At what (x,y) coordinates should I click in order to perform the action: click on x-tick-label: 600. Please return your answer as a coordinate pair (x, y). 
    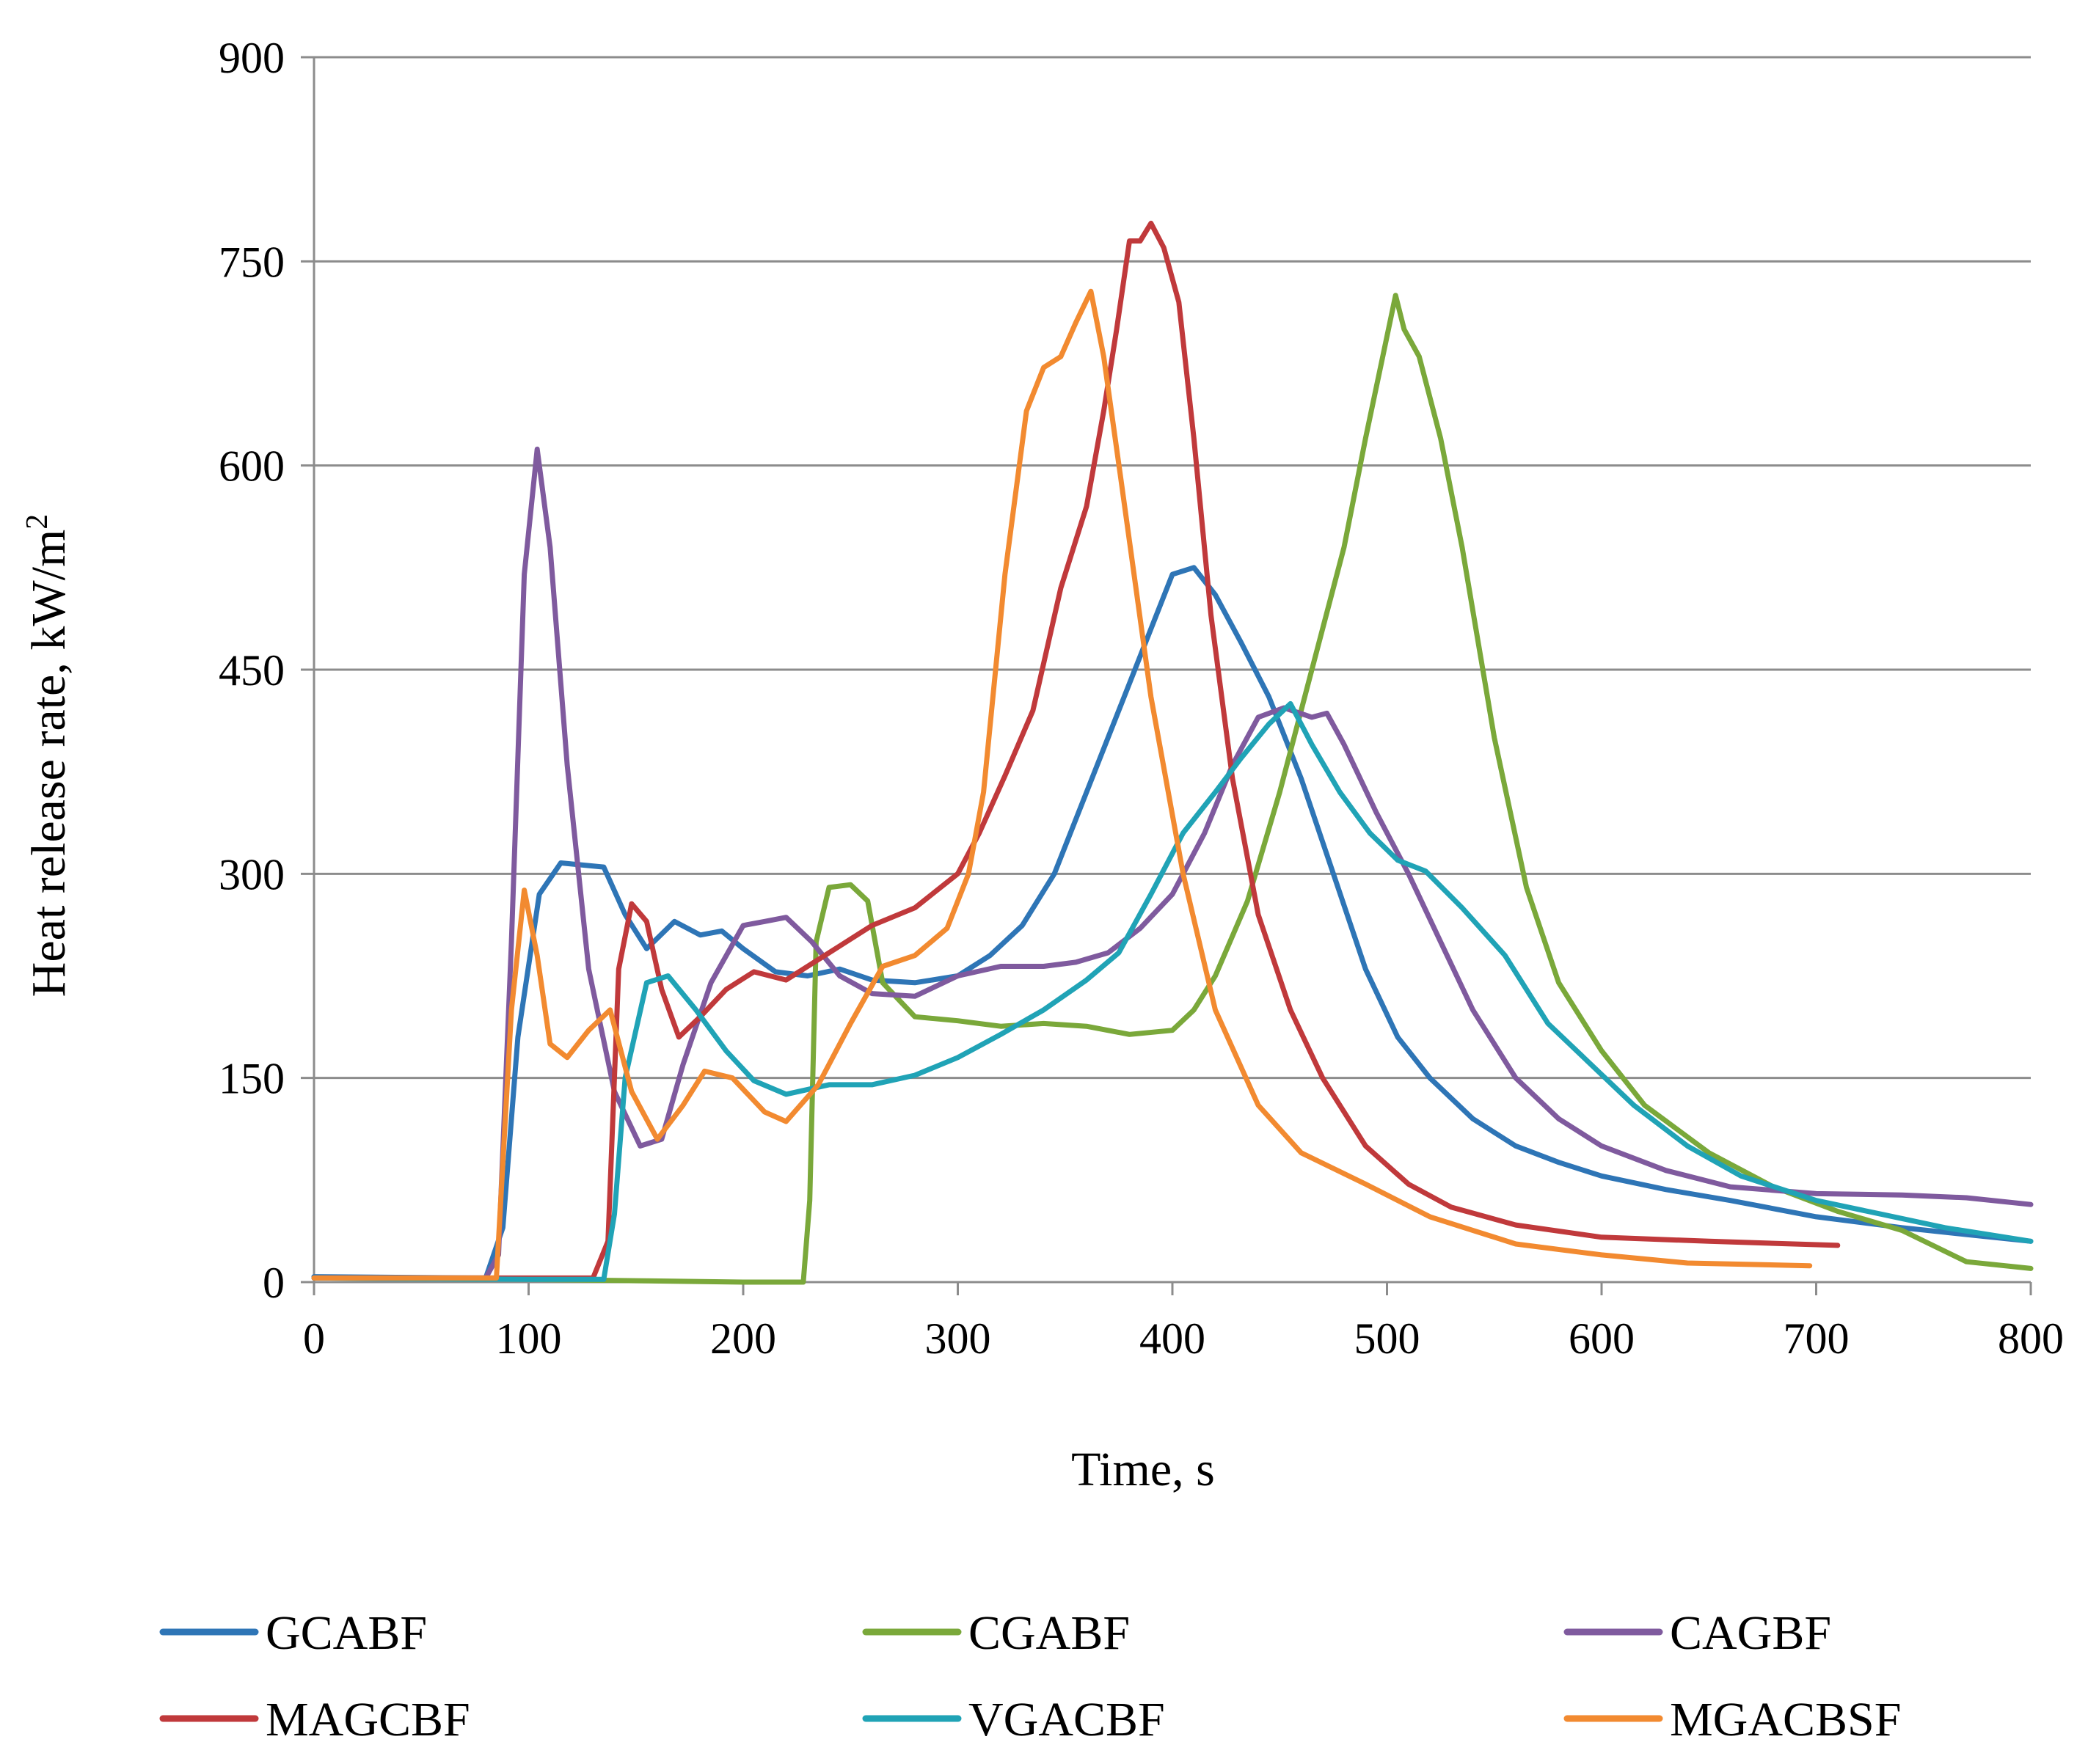
    Looking at the image, I should click on (1602, 1339).